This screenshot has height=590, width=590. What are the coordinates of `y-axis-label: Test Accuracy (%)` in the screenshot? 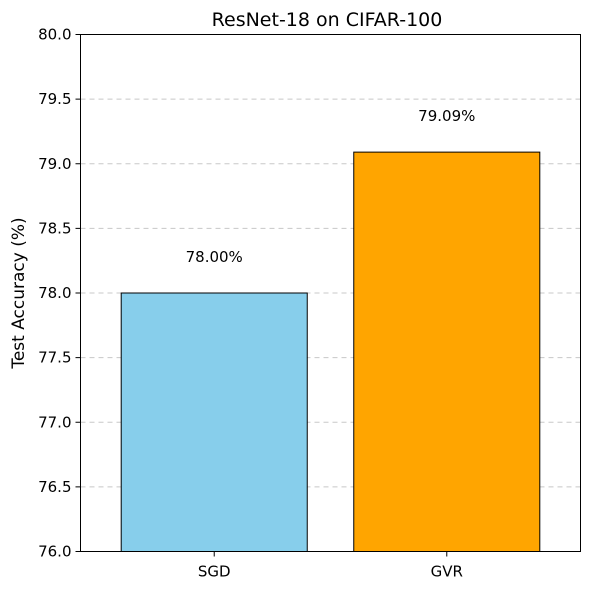 It's located at (19, 293).